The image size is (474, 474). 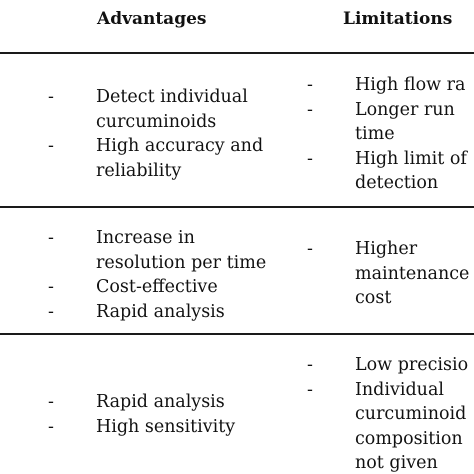 I want to click on header-rule, so click(x=237, y=53).